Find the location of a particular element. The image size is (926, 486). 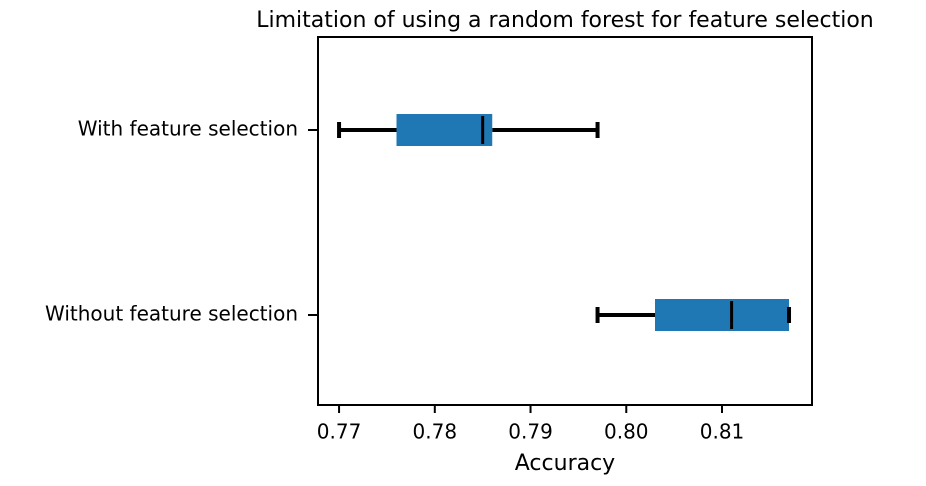

x-tick-label: 0.81 is located at coordinates (722, 432).